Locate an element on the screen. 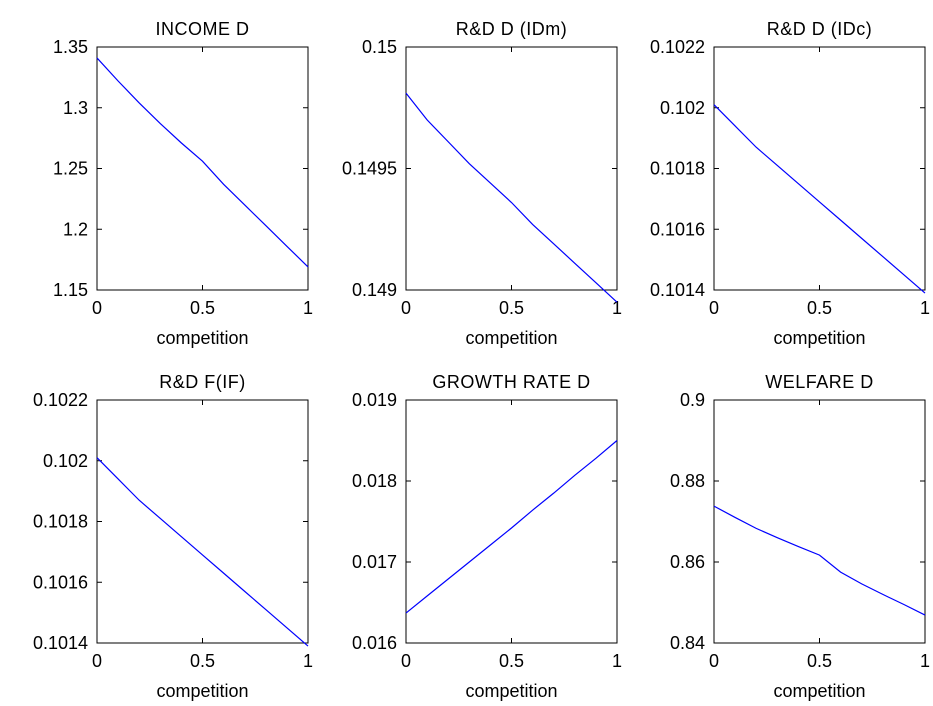  y-tick-label: 1.35 is located at coordinates (70, 47).